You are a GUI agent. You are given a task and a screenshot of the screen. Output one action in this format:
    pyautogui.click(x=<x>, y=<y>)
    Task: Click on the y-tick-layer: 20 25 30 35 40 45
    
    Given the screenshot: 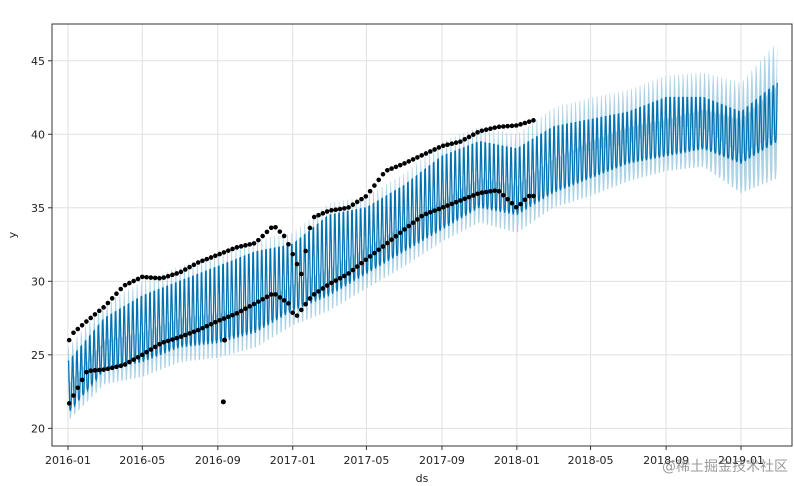 What is the action you would take?
    pyautogui.click(x=41, y=245)
    